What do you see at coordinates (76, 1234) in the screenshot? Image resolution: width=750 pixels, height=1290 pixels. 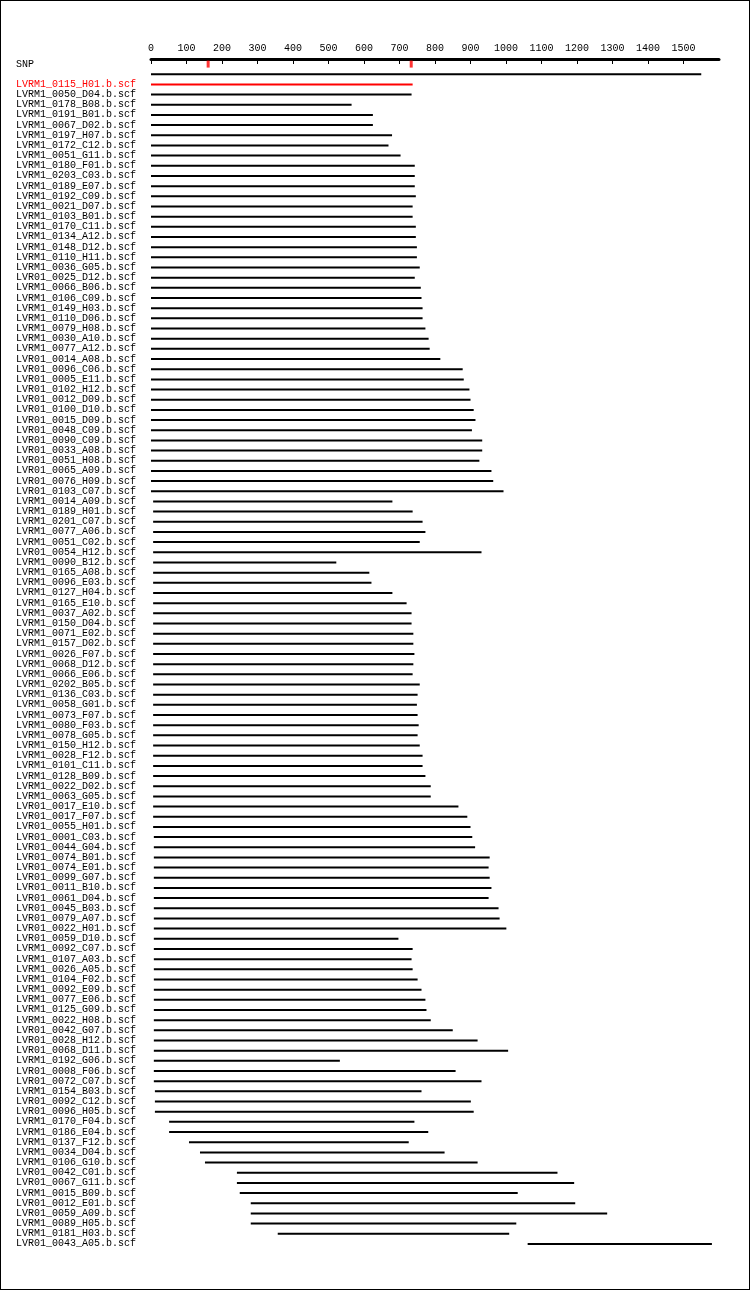 I see `y-tick-label: LVRM1_0181_H03.b.scf` at bounding box center [76, 1234].